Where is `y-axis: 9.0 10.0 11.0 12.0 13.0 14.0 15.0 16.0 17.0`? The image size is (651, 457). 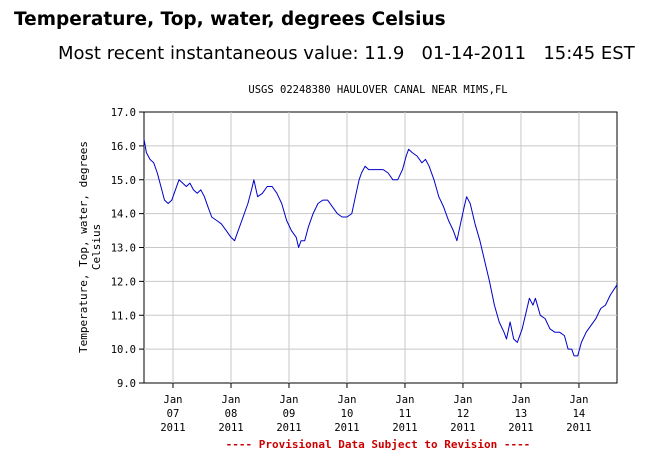 y-axis: 9.0 10.0 11.0 12.0 13.0 14.0 15.0 16.0 17.0 is located at coordinates (127, 248).